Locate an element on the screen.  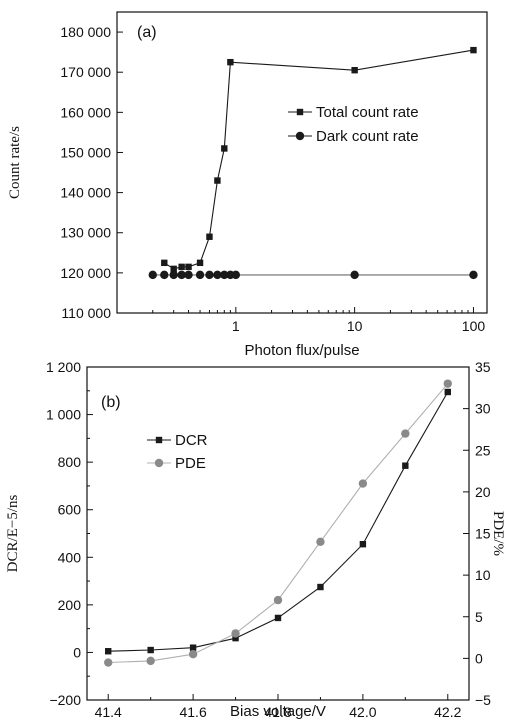
y-tick-label-a: 120 000 is located at coordinates (85, 273).